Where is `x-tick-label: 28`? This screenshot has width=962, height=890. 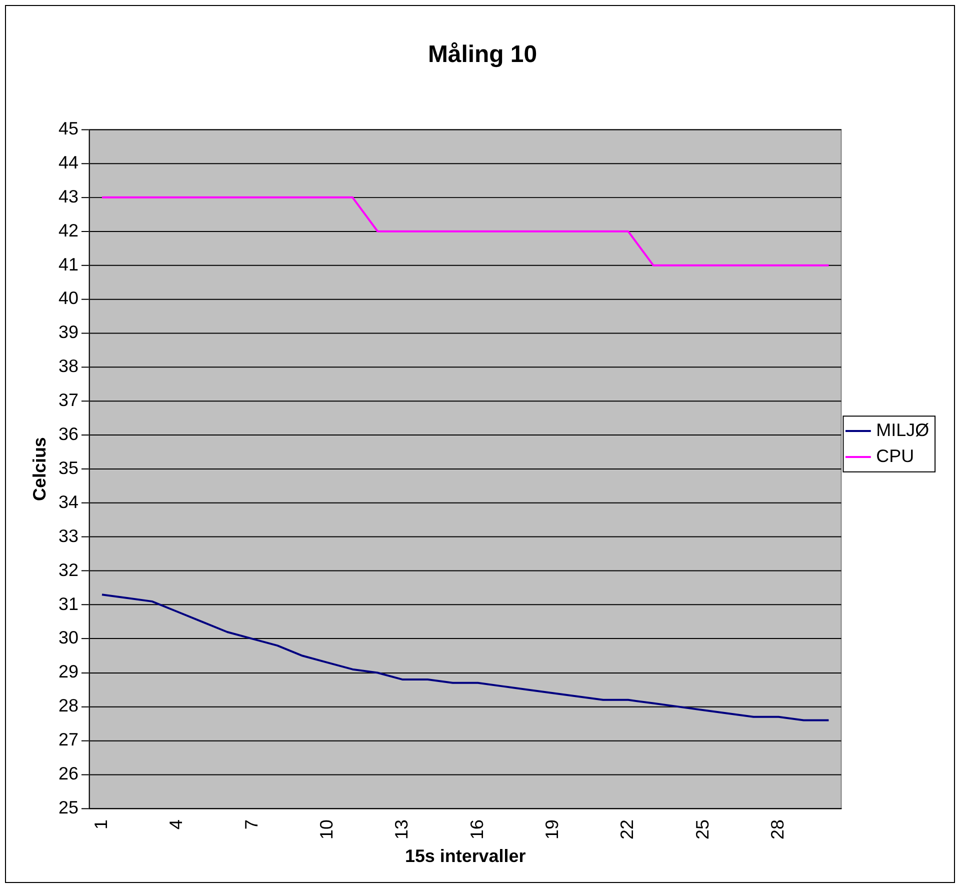
x-tick-label: 28 is located at coordinates (778, 830).